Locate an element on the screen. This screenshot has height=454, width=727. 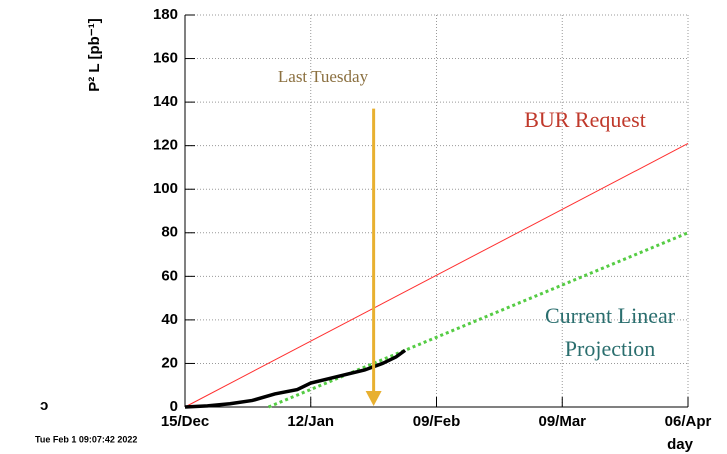
x-tick-label: 09/Mar is located at coordinates (562, 421).